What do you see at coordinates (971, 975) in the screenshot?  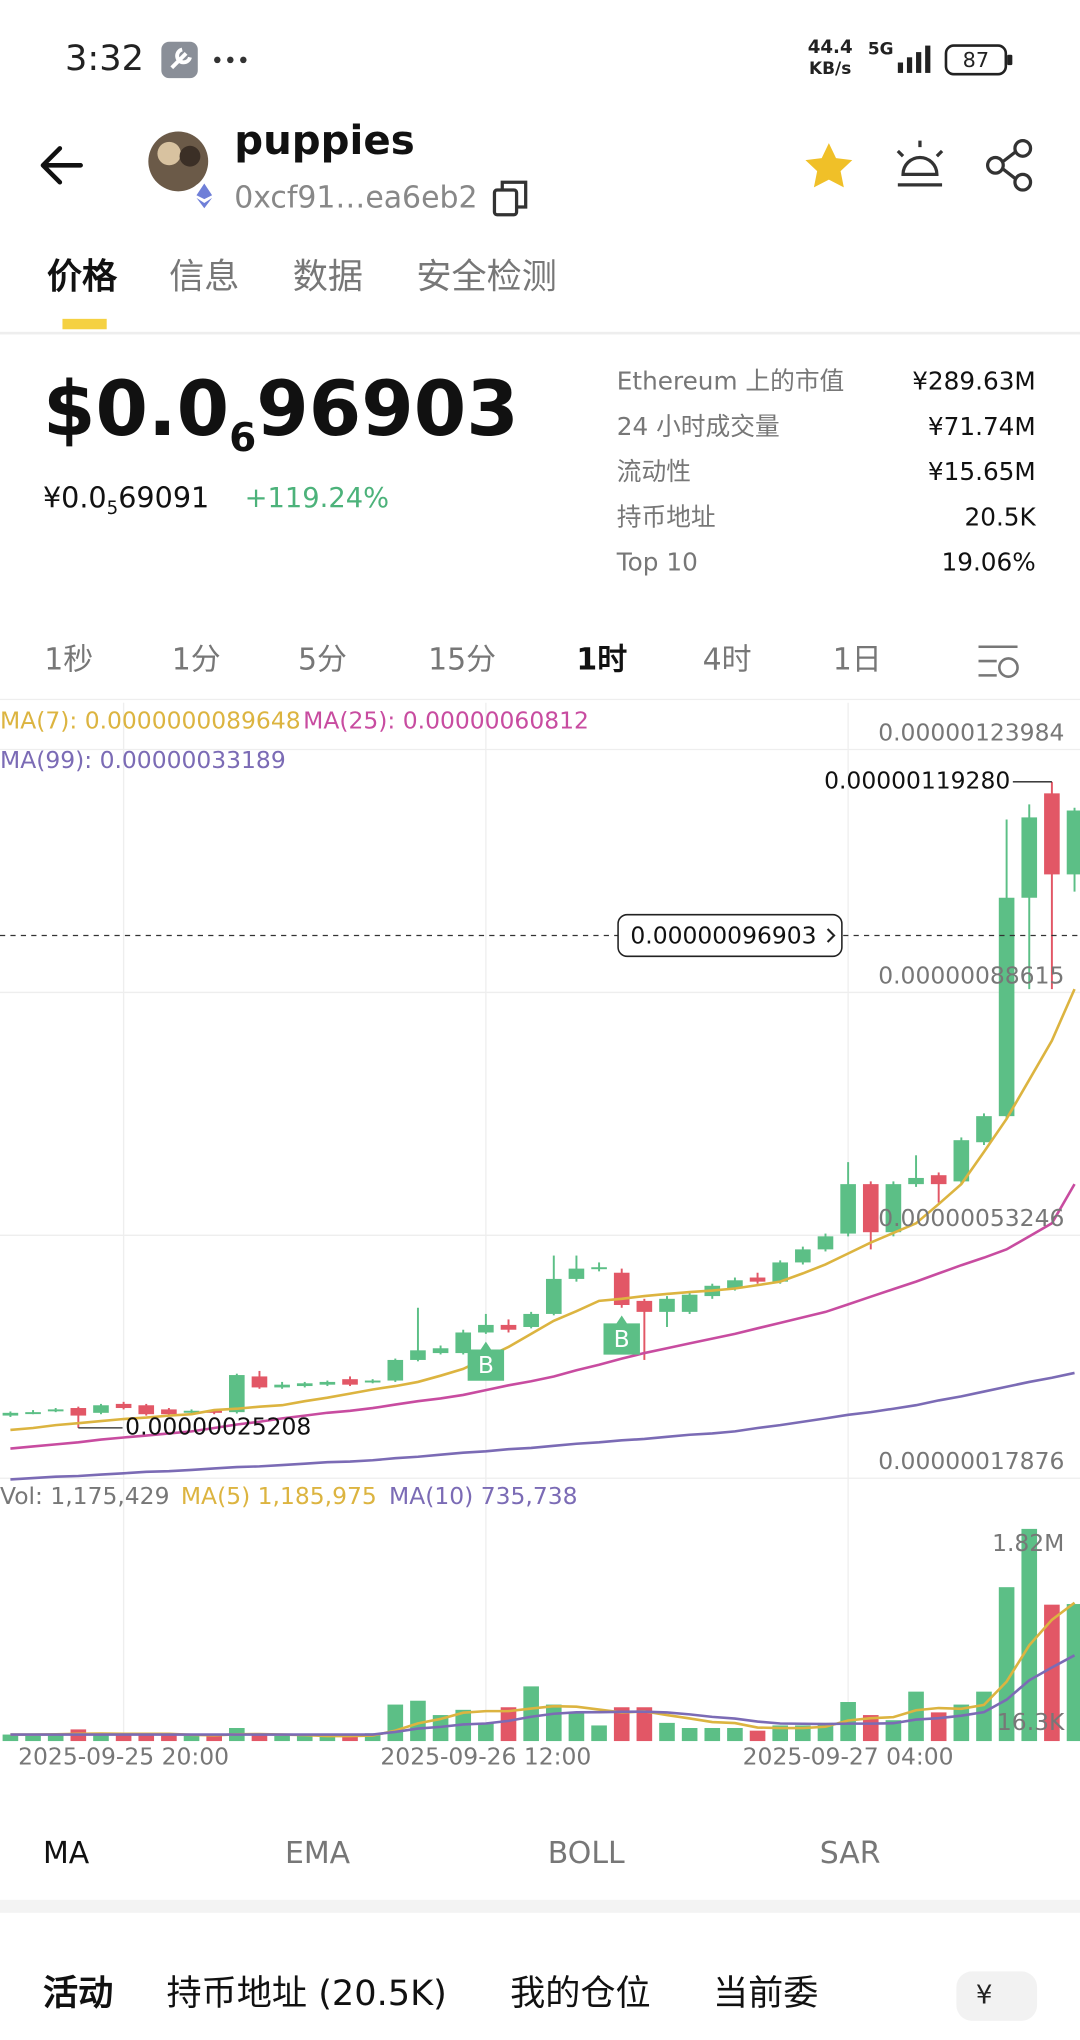 I see `y-tick-label: 0.00000088615` at bounding box center [971, 975].